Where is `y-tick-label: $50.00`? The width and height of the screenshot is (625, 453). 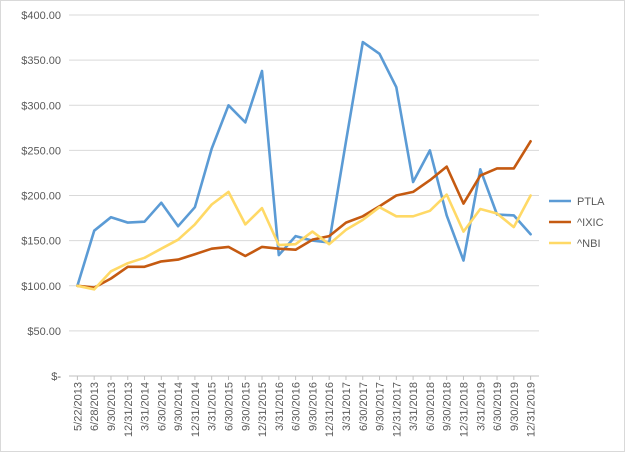
y-tick-label: $50.00 is located at coordinates (44, 332).